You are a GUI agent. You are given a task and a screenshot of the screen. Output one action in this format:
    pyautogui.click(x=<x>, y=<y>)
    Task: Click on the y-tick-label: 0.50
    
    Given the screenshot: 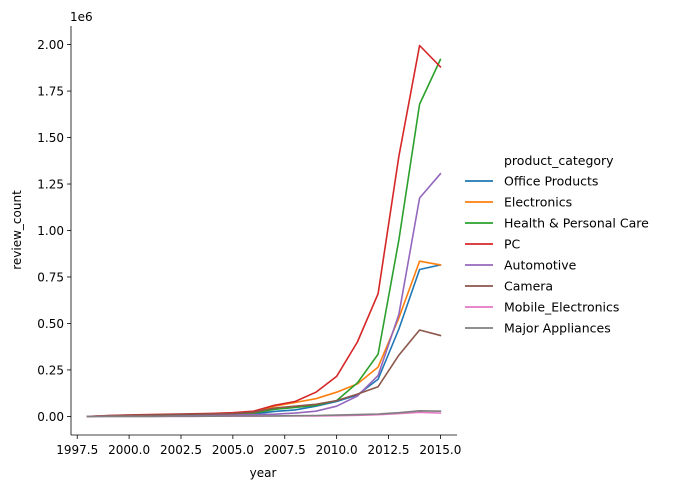 What is the action you would take?
    pyautogui.click(x=50, y=324)
    